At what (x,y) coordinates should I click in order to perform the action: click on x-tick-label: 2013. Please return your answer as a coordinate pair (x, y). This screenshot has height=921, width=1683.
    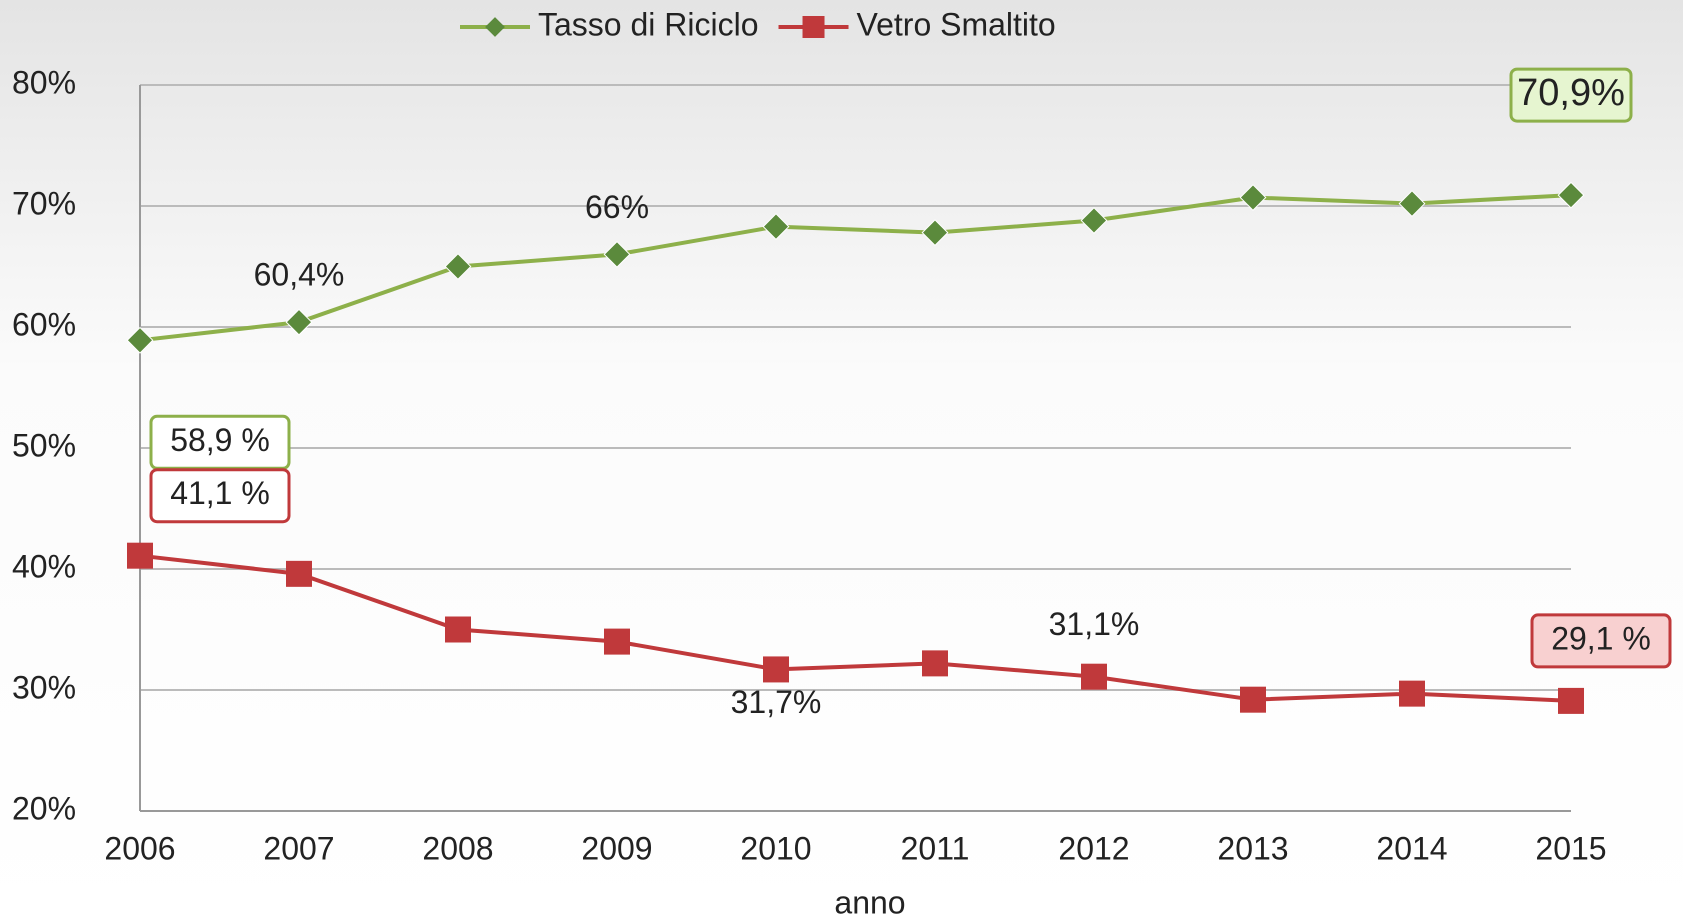
    Looking at the image, I should click on (1252, 848).